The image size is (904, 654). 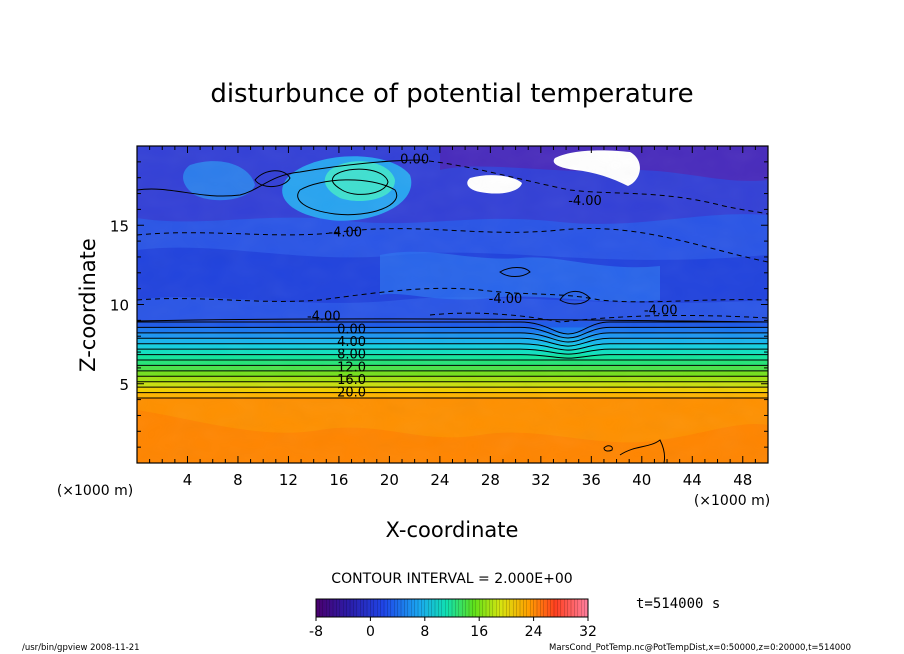 I want to click on colorbar-frame, so click(x=452, y=608).